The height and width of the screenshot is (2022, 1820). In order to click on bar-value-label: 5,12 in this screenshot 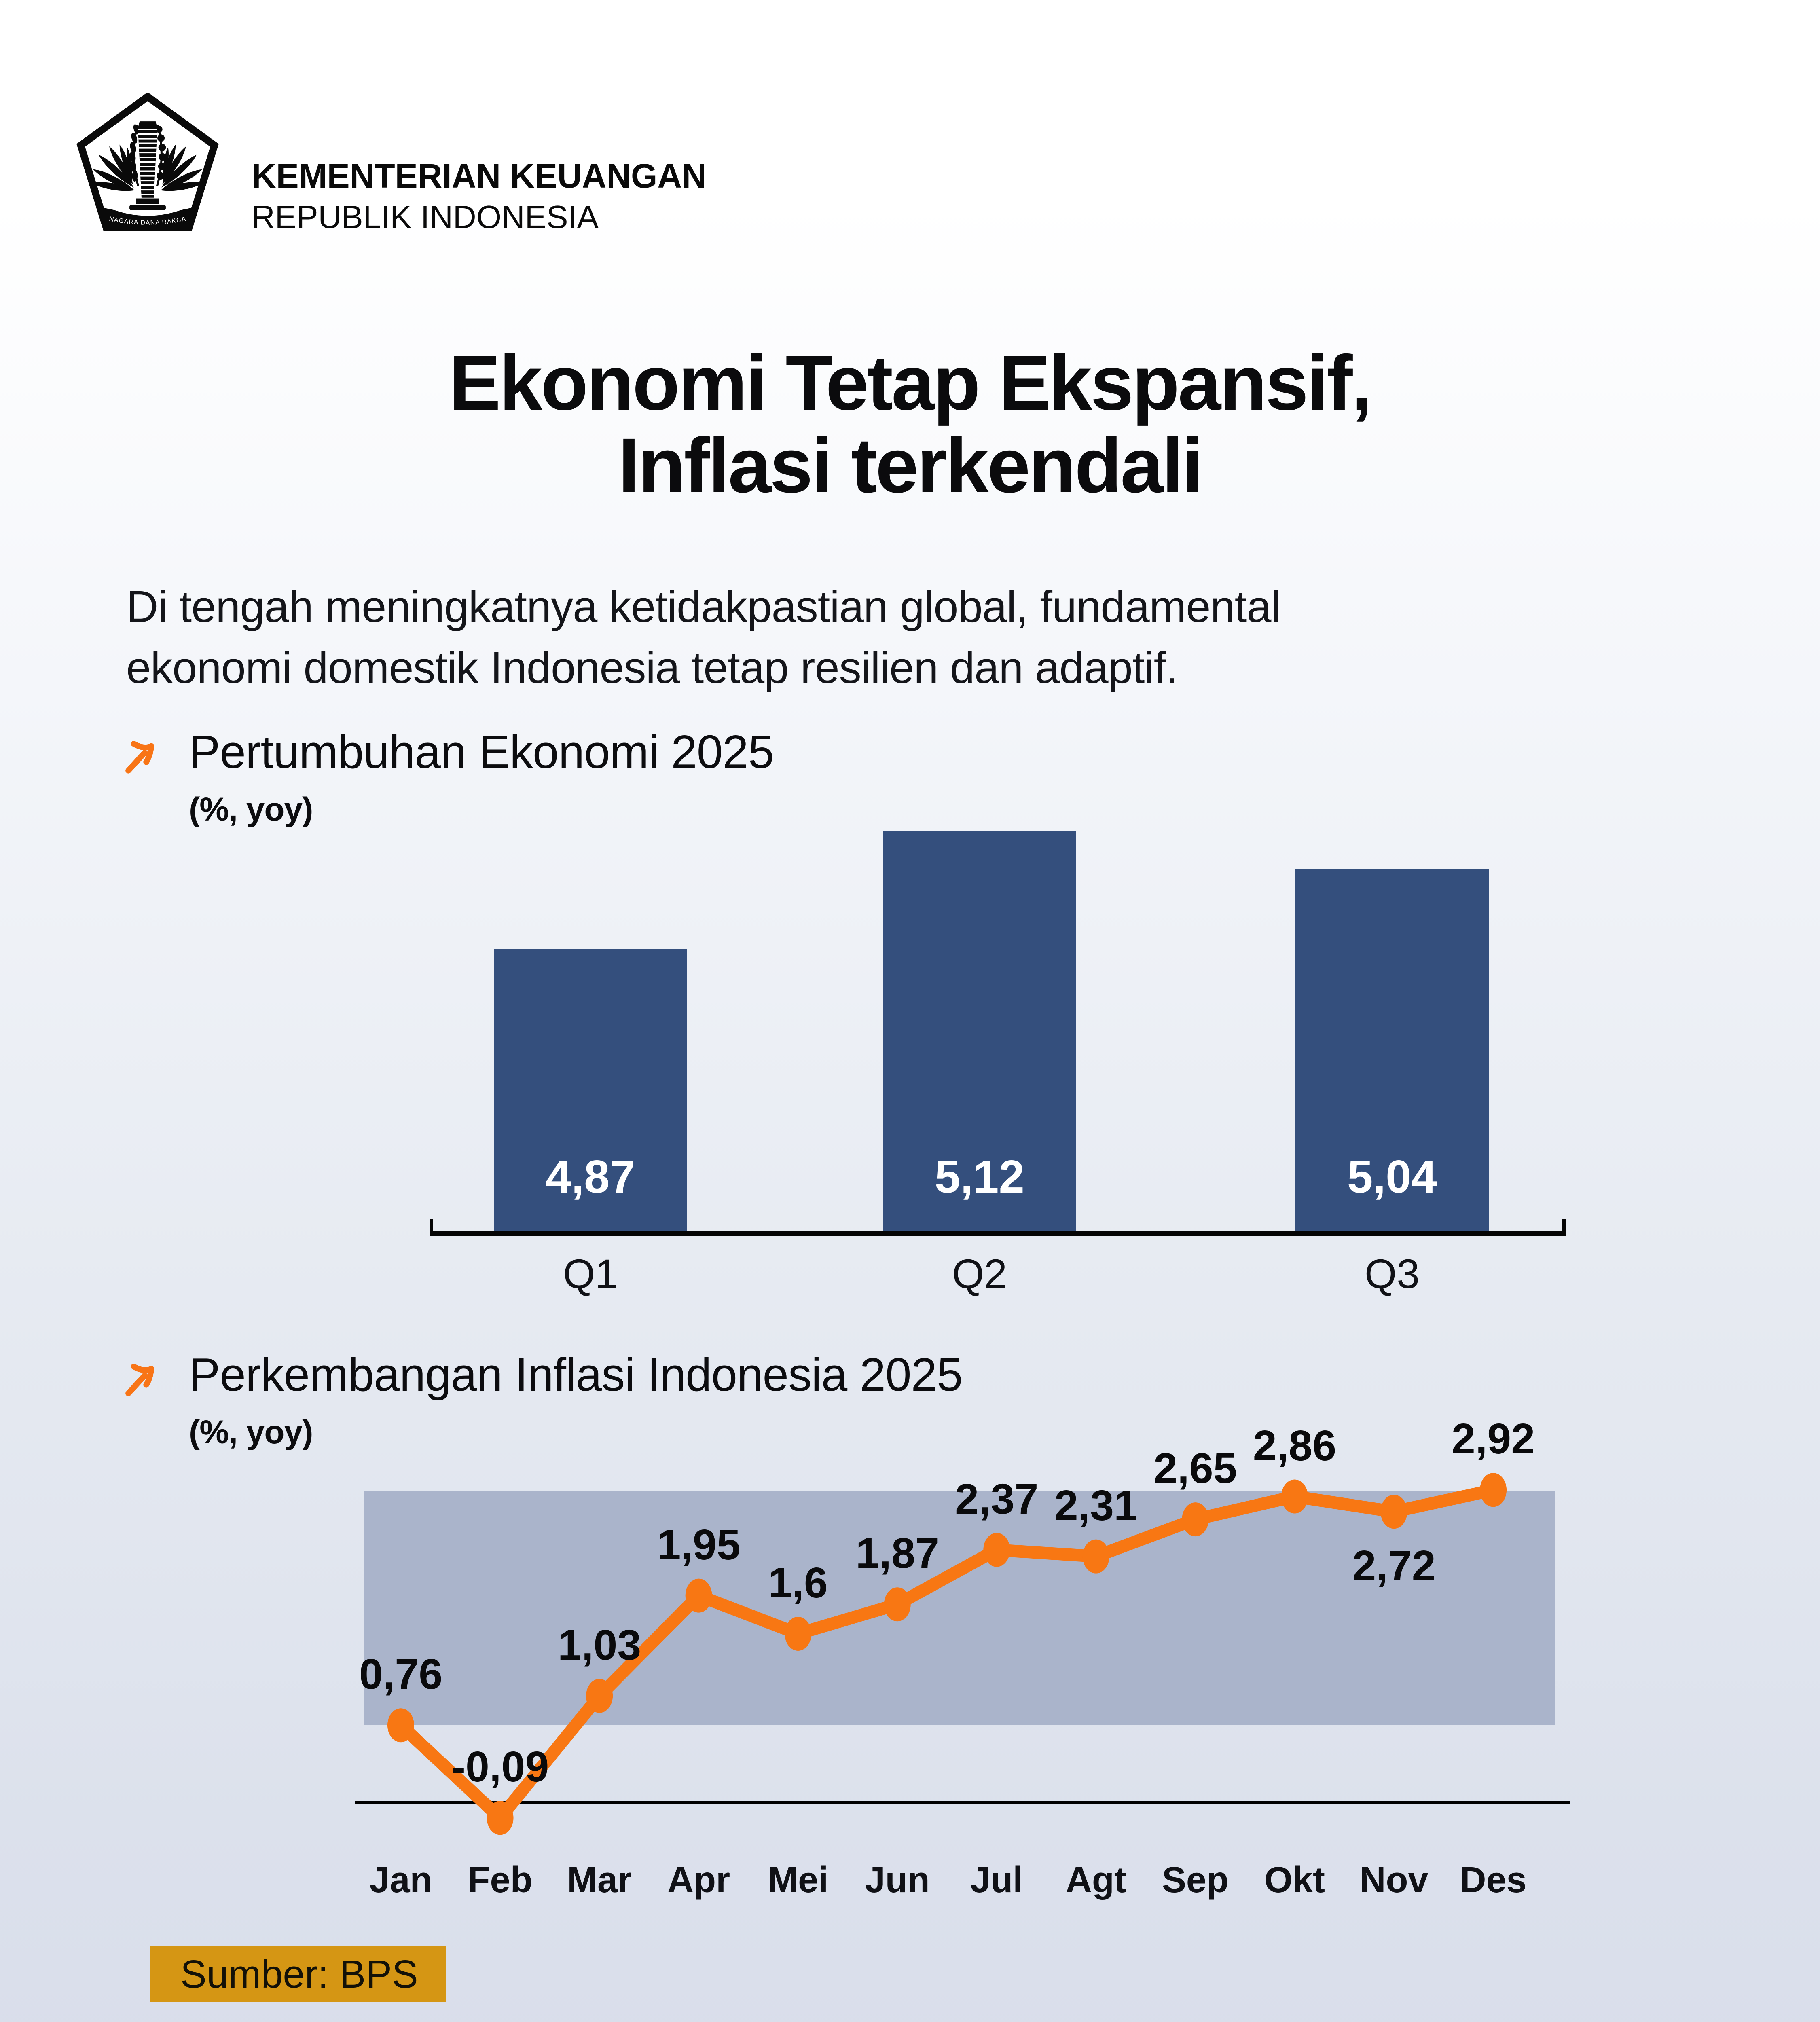, I will do `click(979, 1177)`.